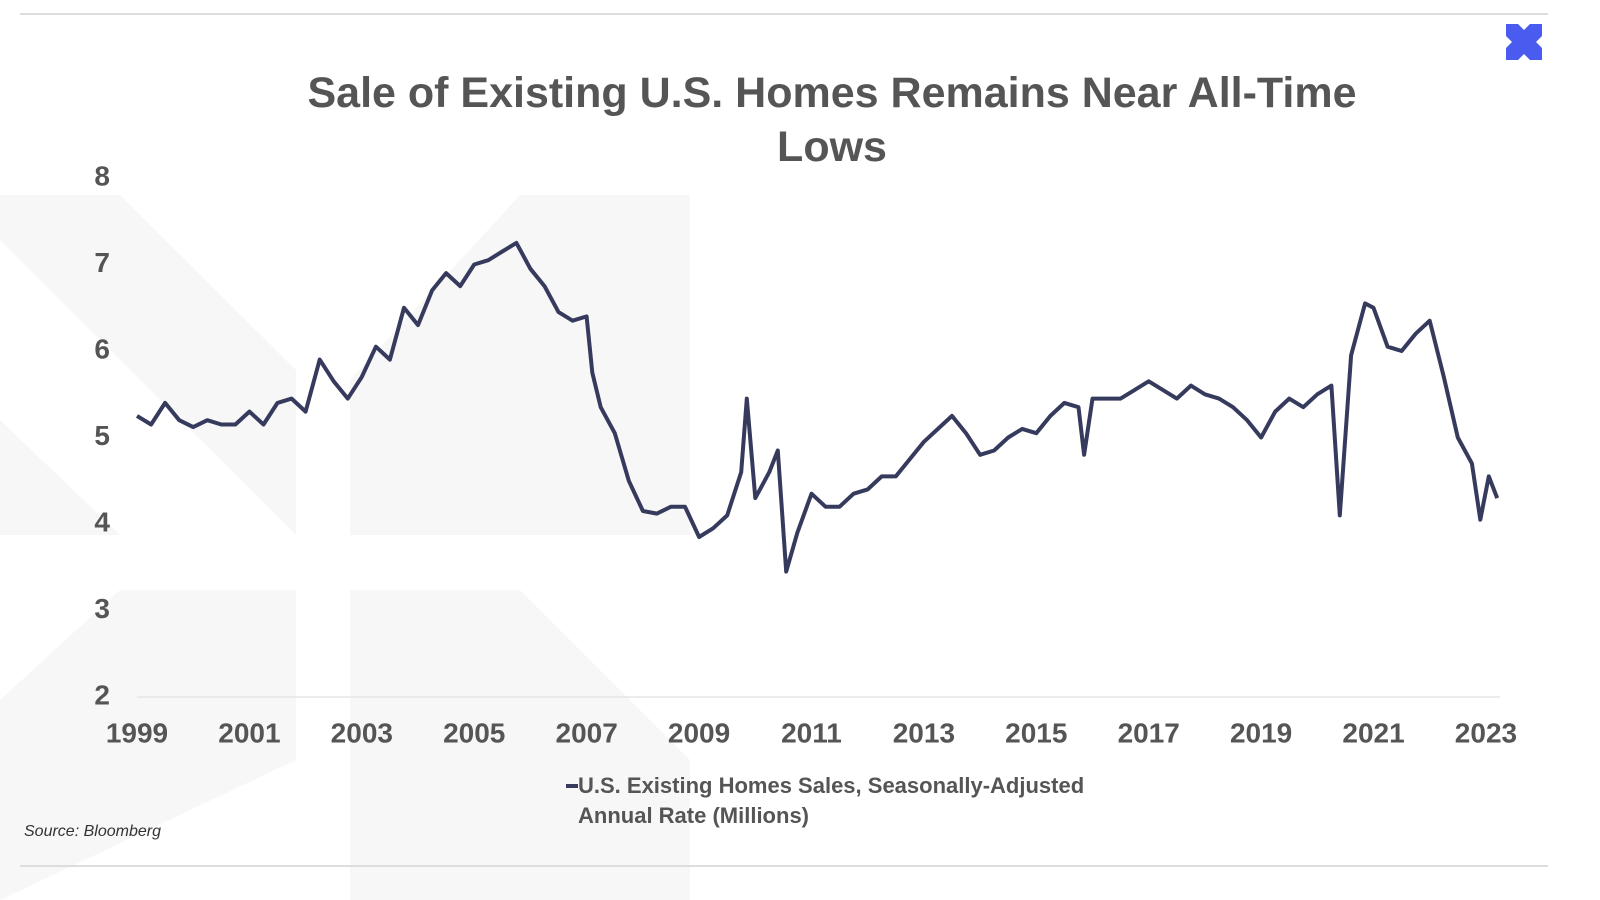 The width and height of the screenshot is (1600, 900). Describe the element at coordinates (102, 608) in the screenshot. I see `y-tick-label: 3` at that location.